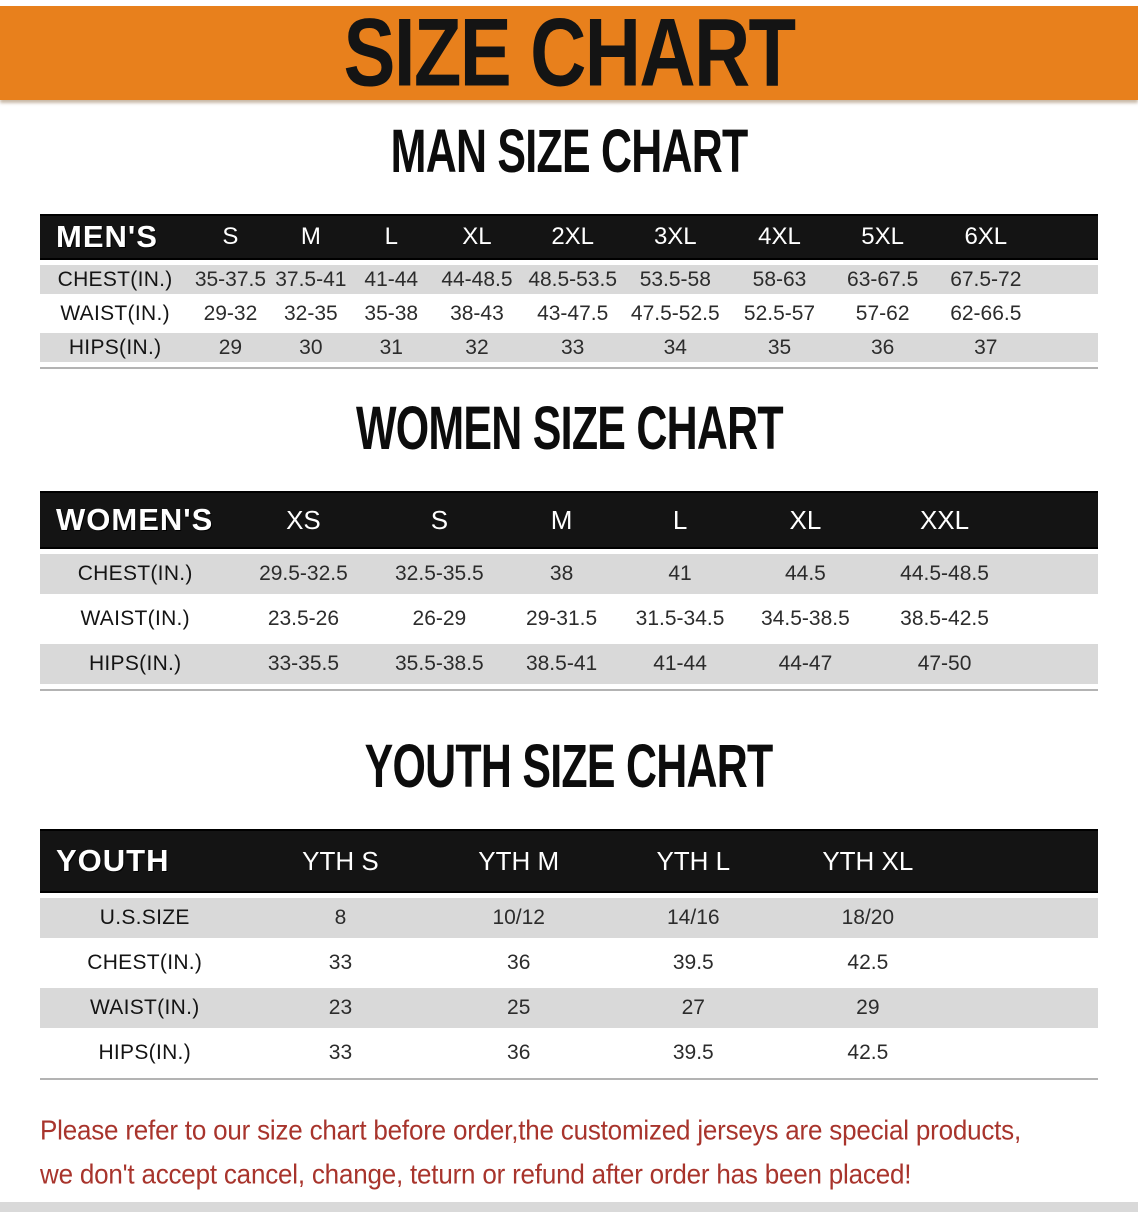  What do you see at coordinates (518, 918) in the screenshot?
I see `size-value-cell: 10/12` at bounding box center [518, 918].